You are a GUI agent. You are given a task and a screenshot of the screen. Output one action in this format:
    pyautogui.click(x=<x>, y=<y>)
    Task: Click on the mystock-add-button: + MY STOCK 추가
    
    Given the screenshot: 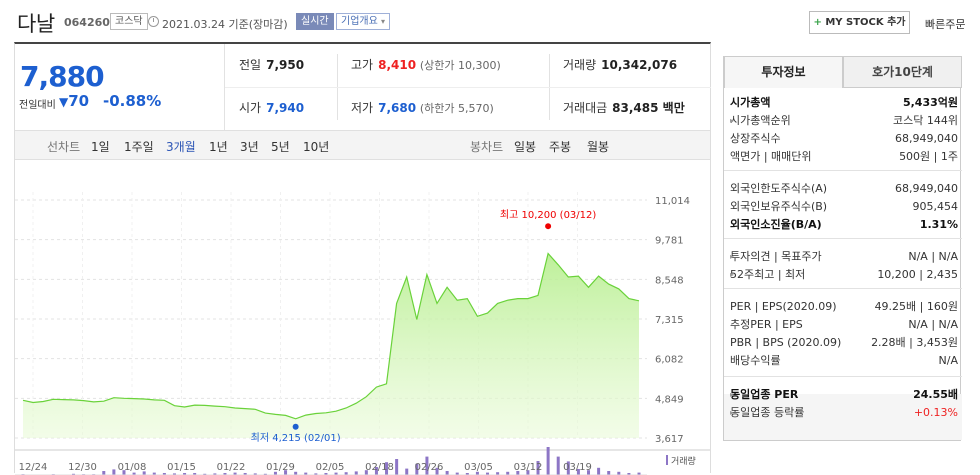 What is the action you would take?
    pyautogui.click(x=859, y=22)
    